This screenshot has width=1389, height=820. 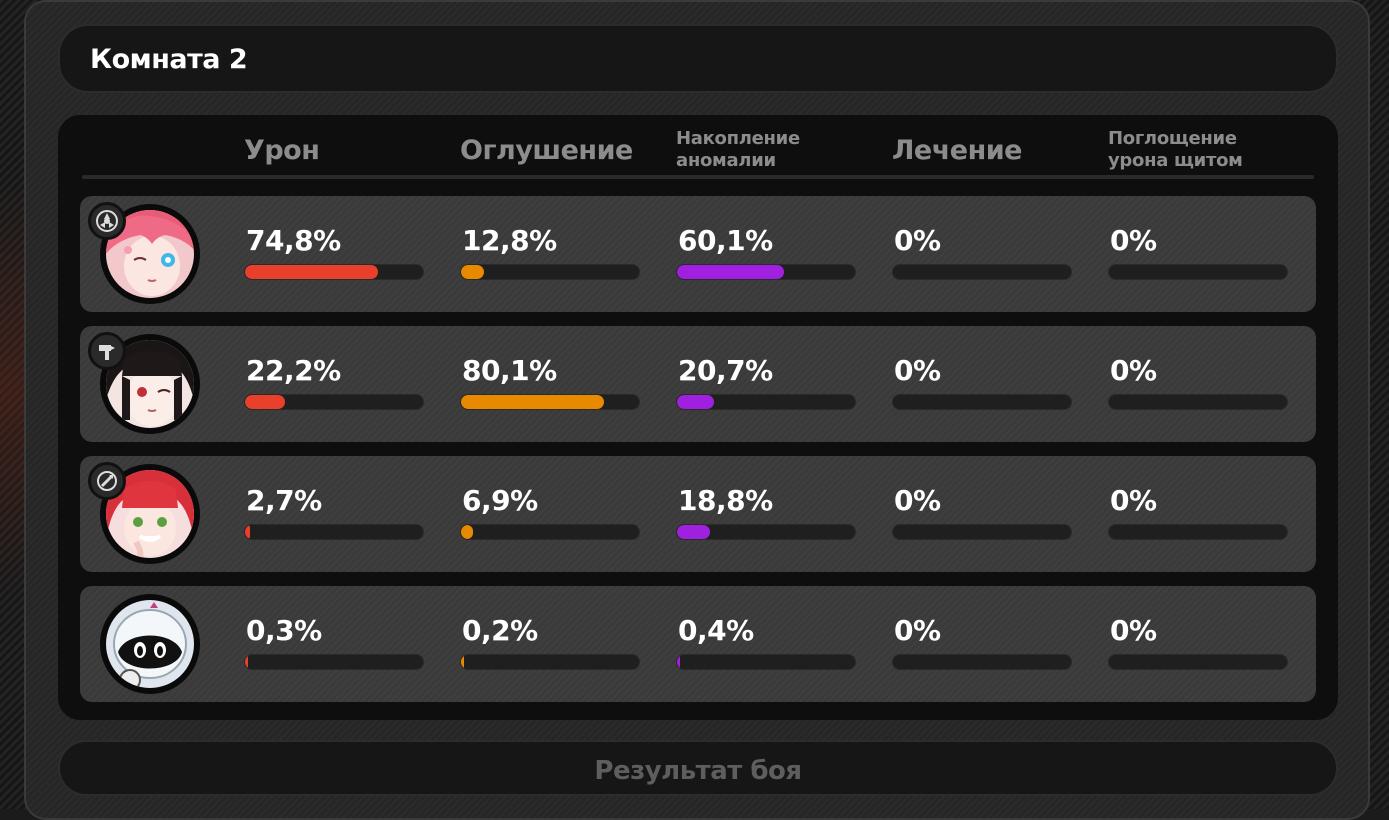 What do you see at coordinates (293, 240) in the screenshot?
I see `damage-percent: 74,8%` at bounding box center [293, 240].